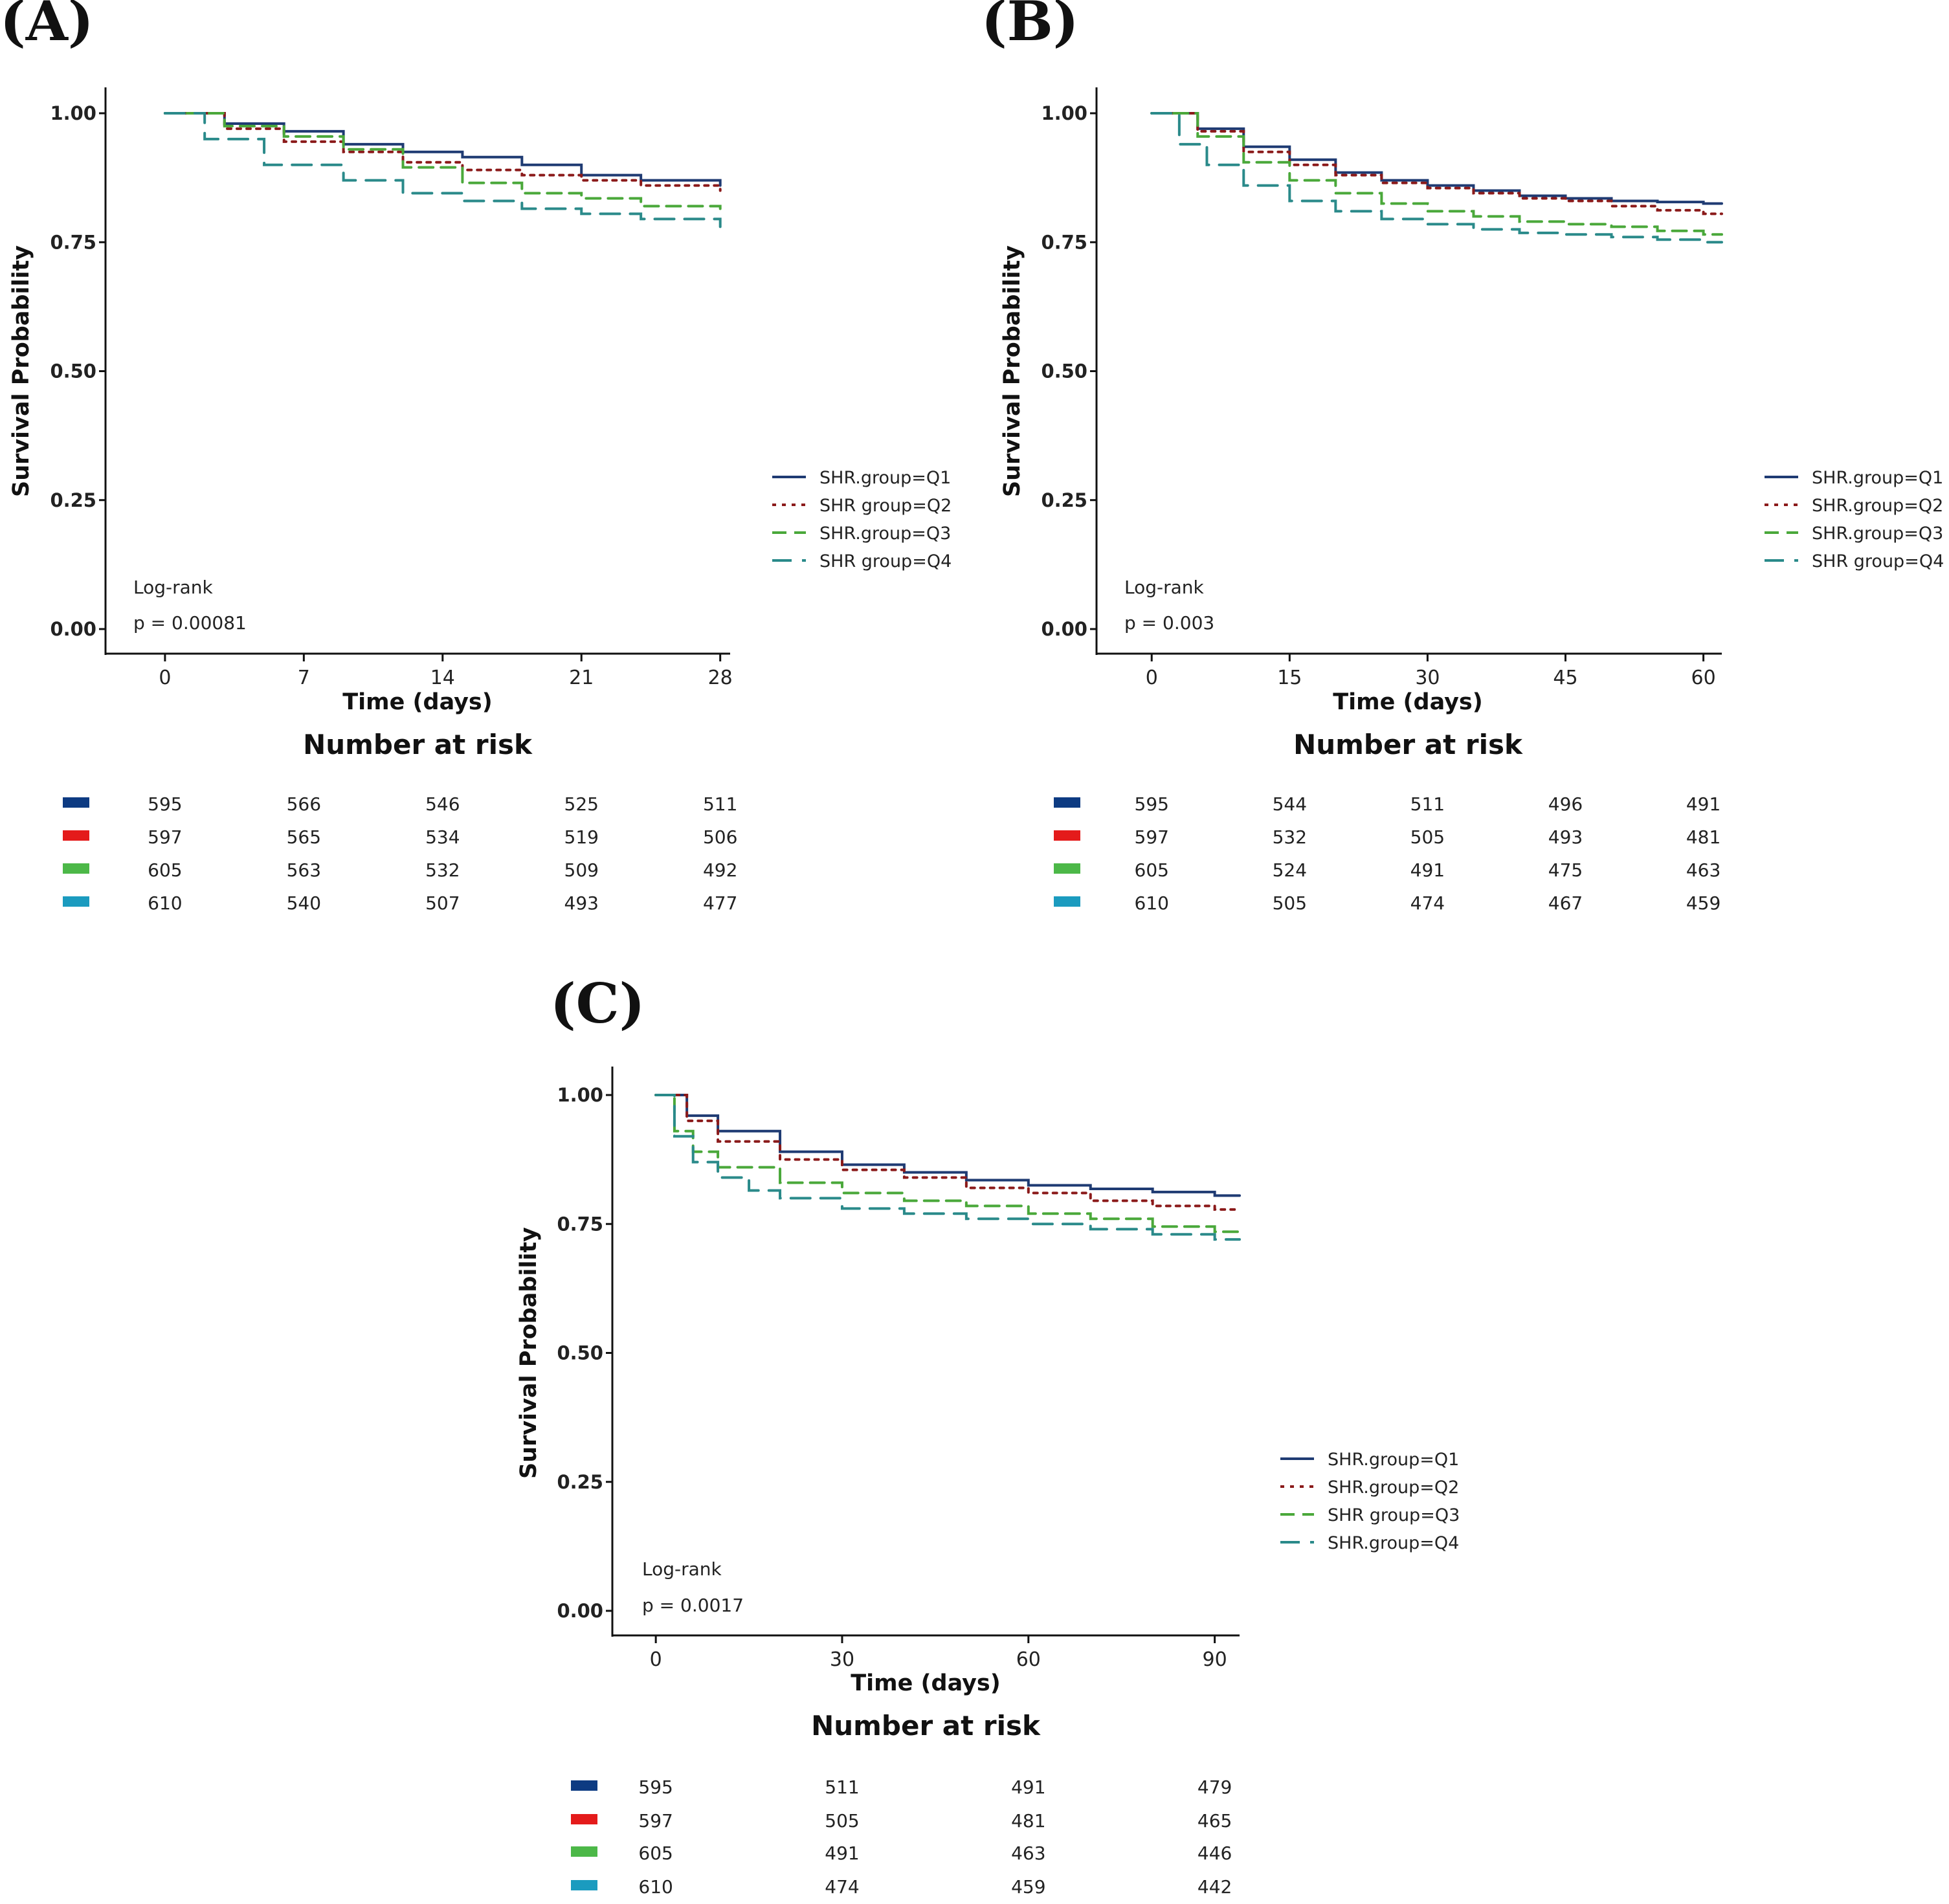 The image size is (1949, 1904). What do you see at coordinates (1427, 804) in the screenshot?
I see `risk-count: 511` at bounding box center [1427, 804].